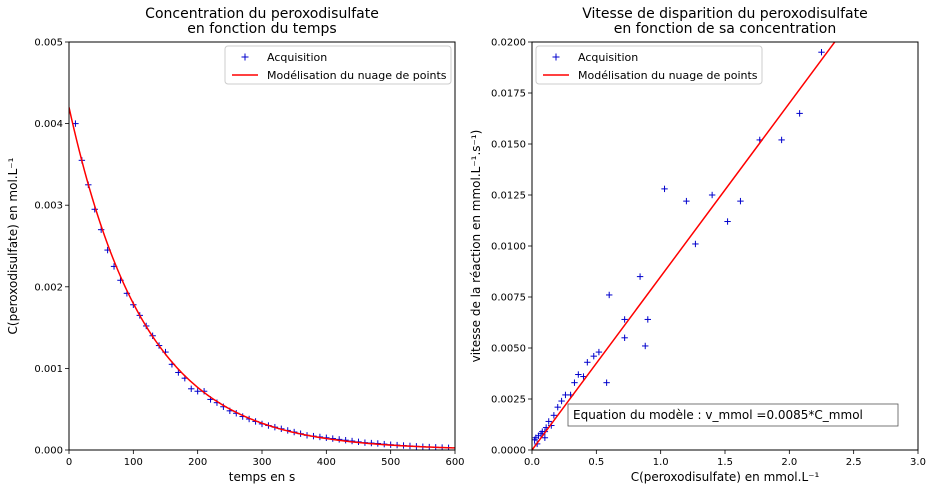  What do you see at coordinates (789, 462) in the screenshot?
I see `x-tick-label: 2.0` at bounding box center [789, 462].